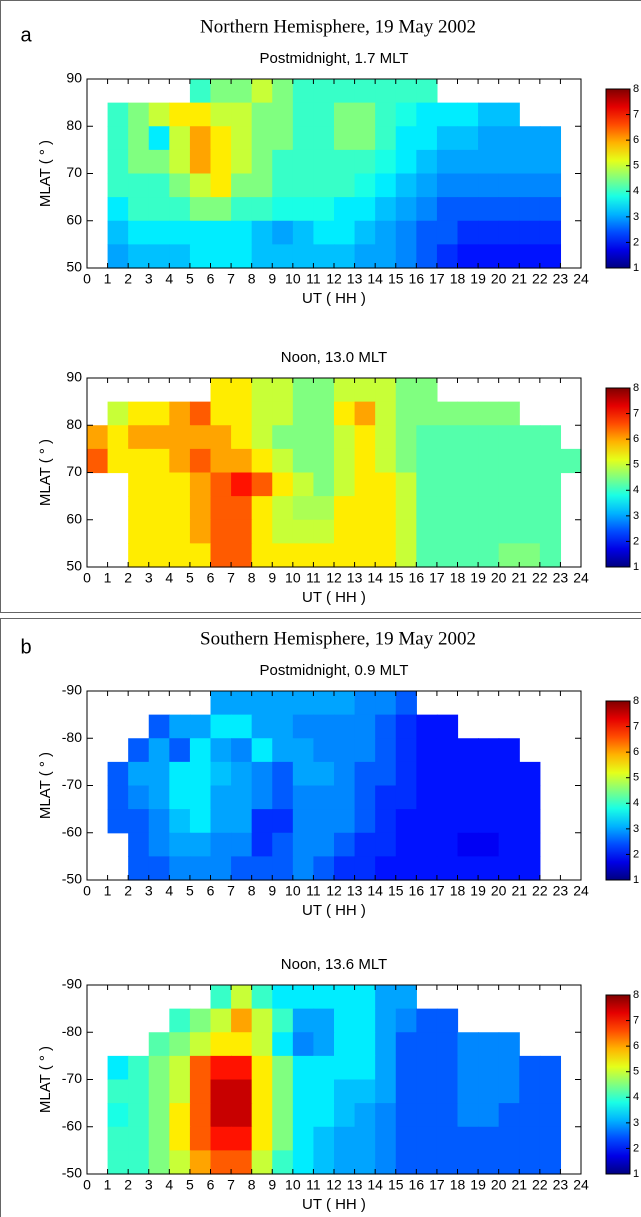 The width and height of the screenshot is (641, 1217). Describe the element at coordinates (499, 279) in the screenshot. I see `x-tick-label: 20` at that location.